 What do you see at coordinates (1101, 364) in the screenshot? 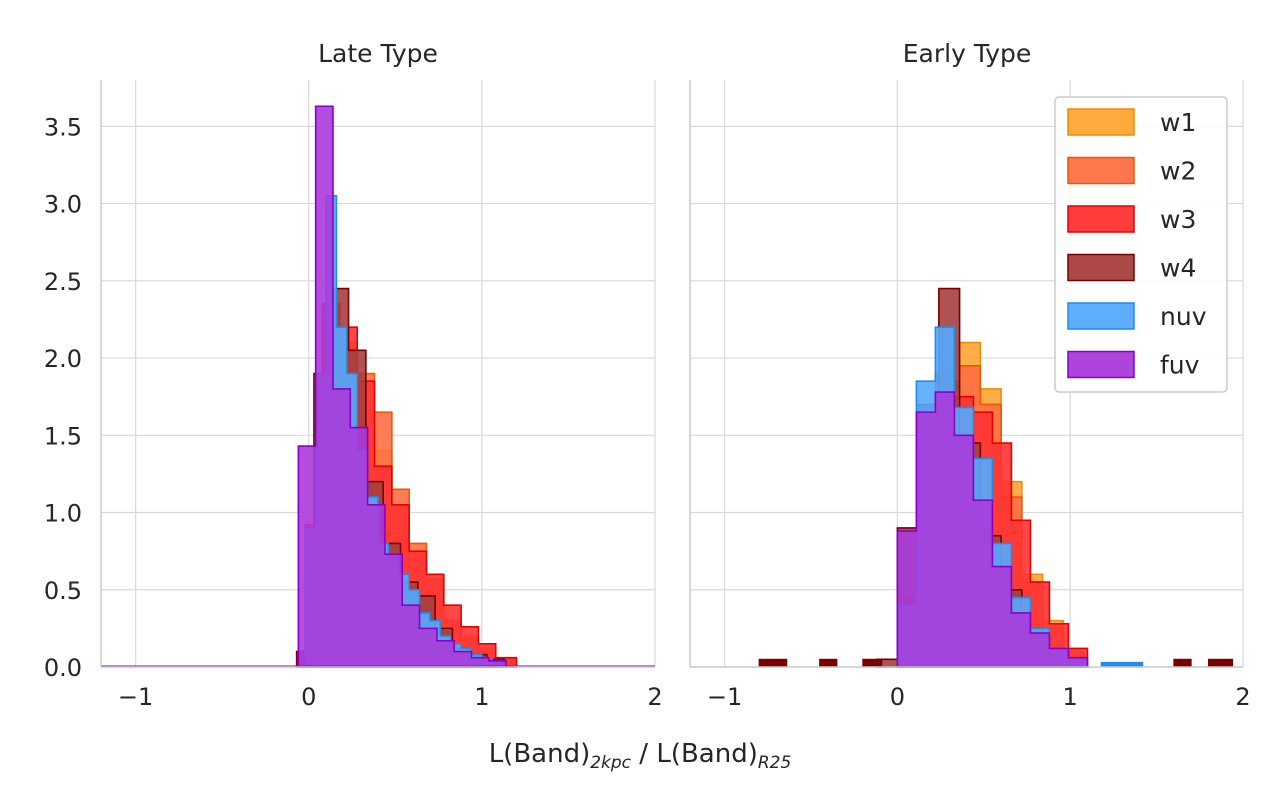
I see `legend-swatch-fuv` at bounding box center [1101, 364].